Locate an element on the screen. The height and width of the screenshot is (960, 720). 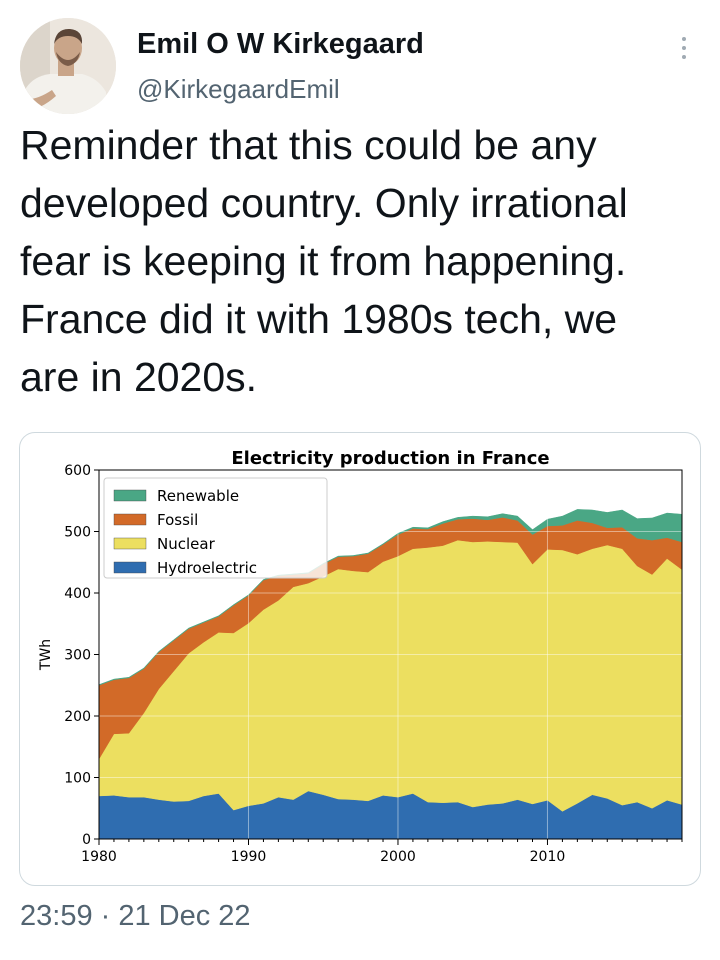
y-tick-label: 500 is located at coordinates (77, 533).